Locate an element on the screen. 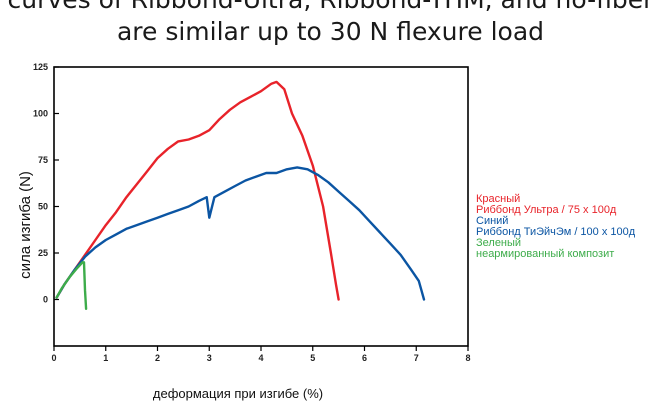 This screenshot has height=408, width=661. x-tick-label: 8 is located at coordinates (467, 358).